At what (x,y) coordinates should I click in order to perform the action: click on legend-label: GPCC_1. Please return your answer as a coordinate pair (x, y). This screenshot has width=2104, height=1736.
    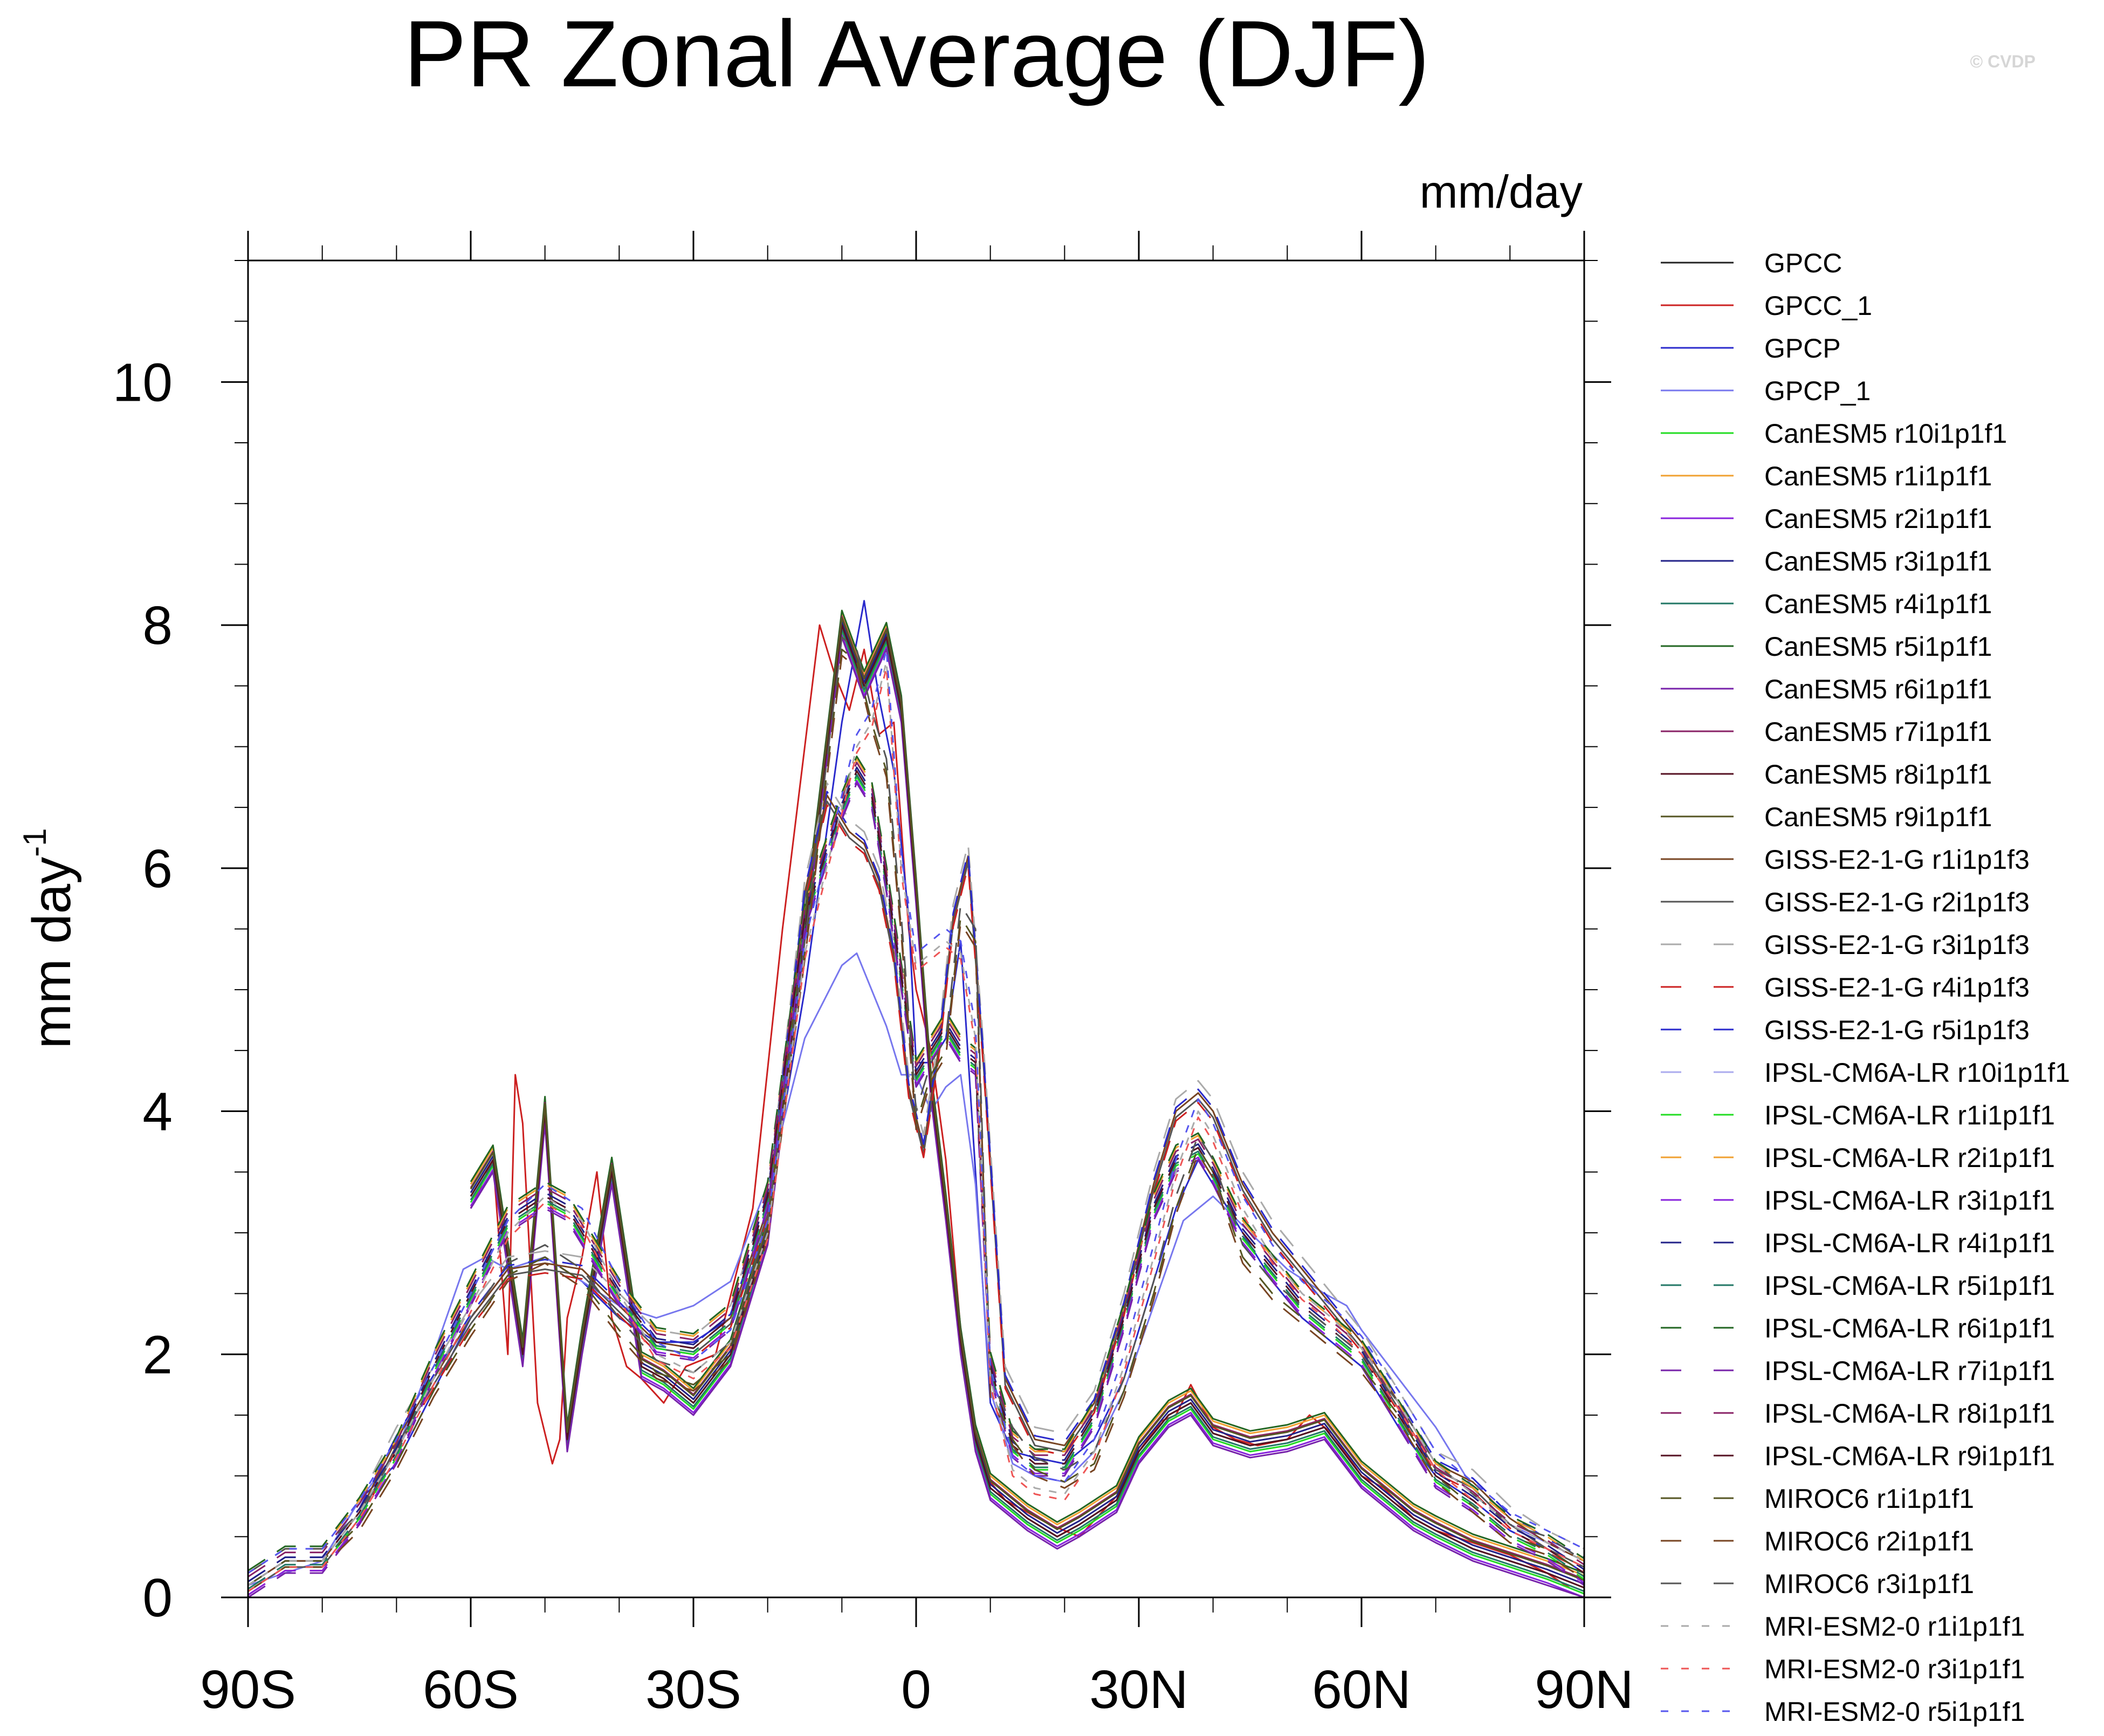
    Looking at the image, I should click on (1818, 306).